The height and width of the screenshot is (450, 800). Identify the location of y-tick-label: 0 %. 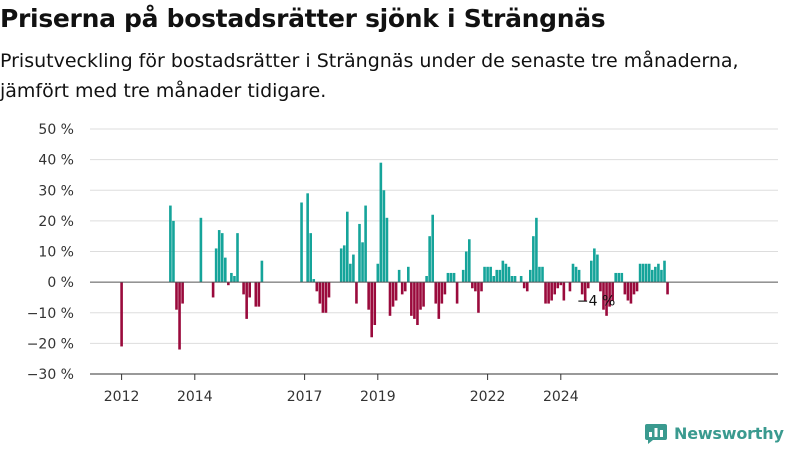
(60, 283).